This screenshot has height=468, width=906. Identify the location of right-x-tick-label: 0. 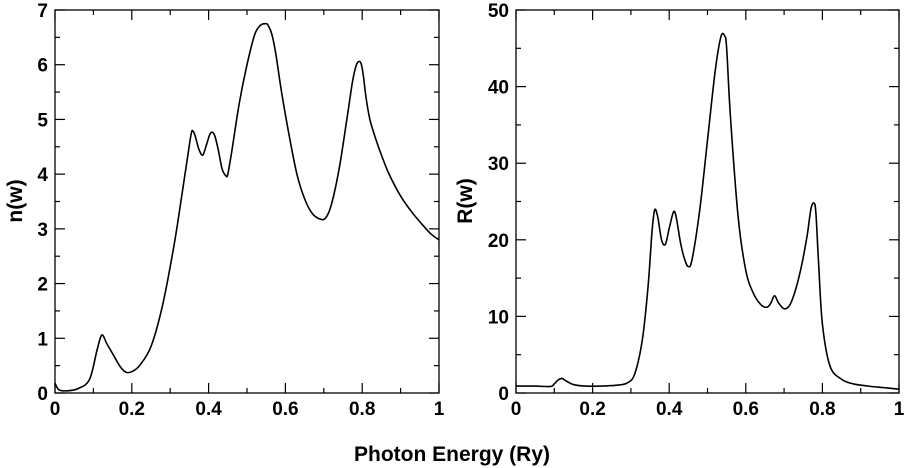
(516, 409).